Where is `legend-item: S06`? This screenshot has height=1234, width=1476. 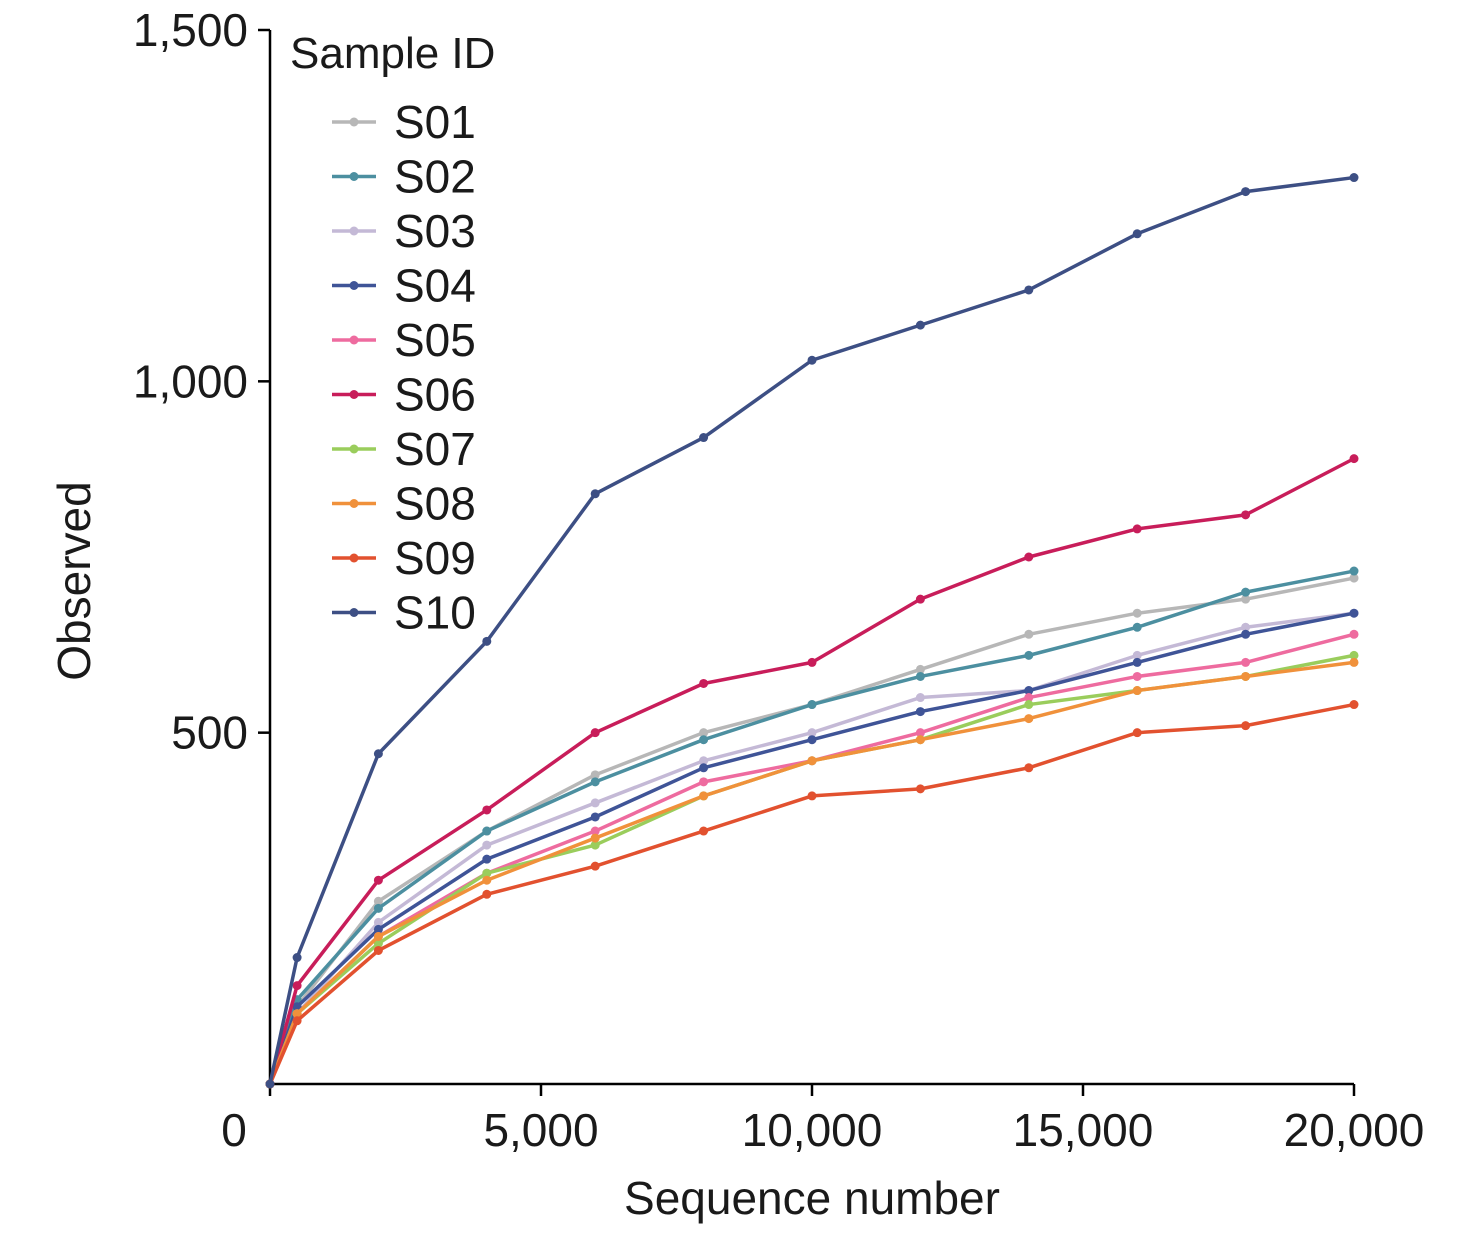 legend-item: S06 is located at coordinates (404, 395).